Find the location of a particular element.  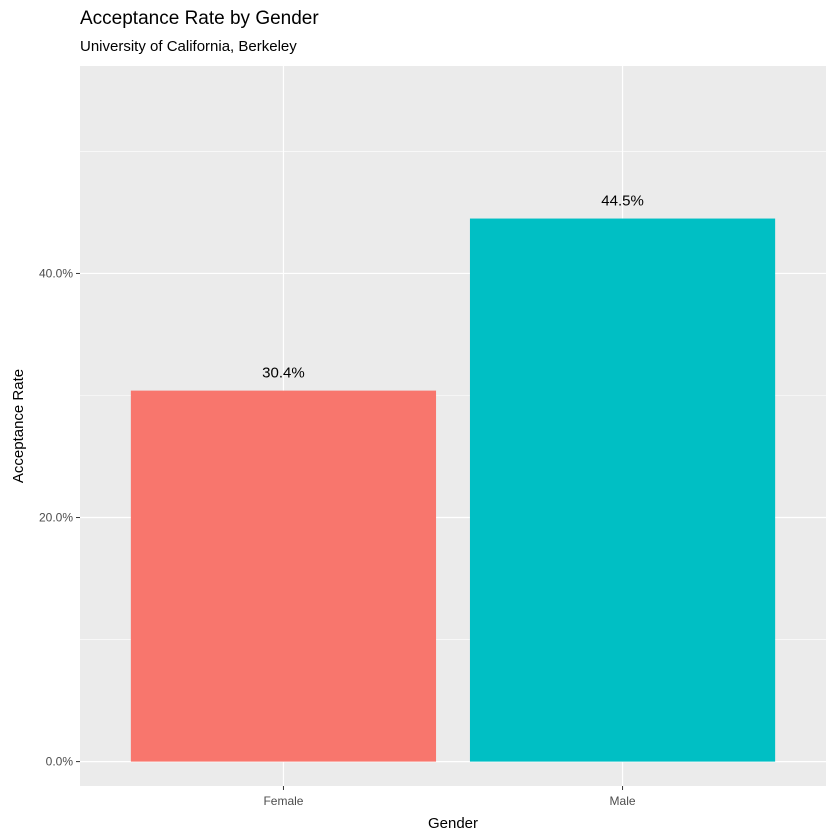

y-axis: 0.0% 20.0% 40.0% is located at coordinates (59, 517).